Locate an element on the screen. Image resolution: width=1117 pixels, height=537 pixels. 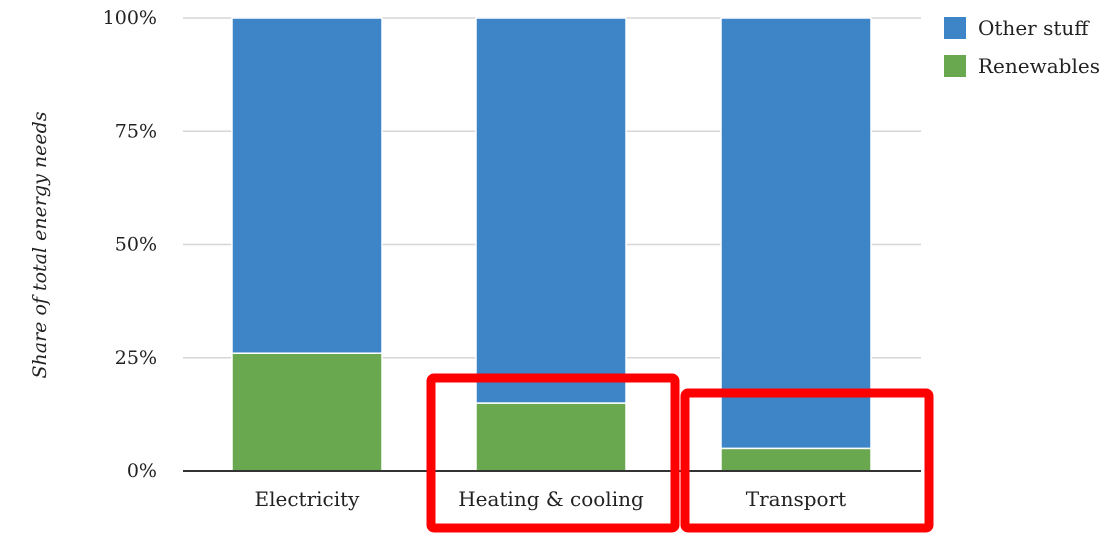
legend-swatch-other-stuff is located at coordinates (955, 28).